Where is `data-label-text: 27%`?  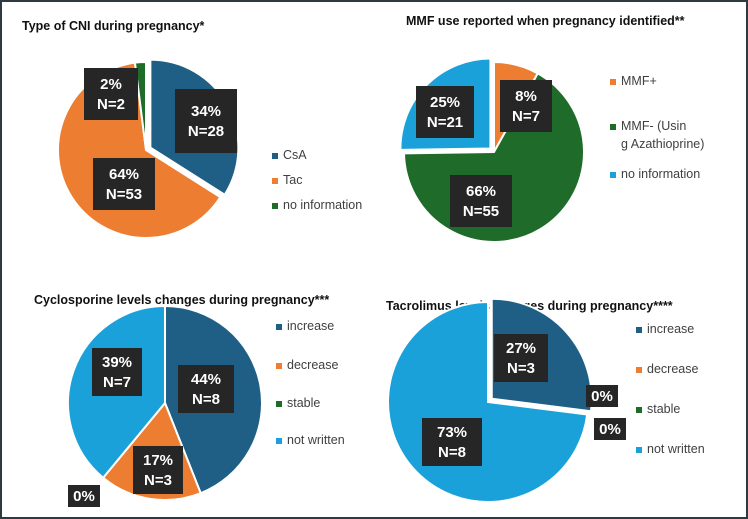
data-label-text: 27% is located at coordinates (521, 348).